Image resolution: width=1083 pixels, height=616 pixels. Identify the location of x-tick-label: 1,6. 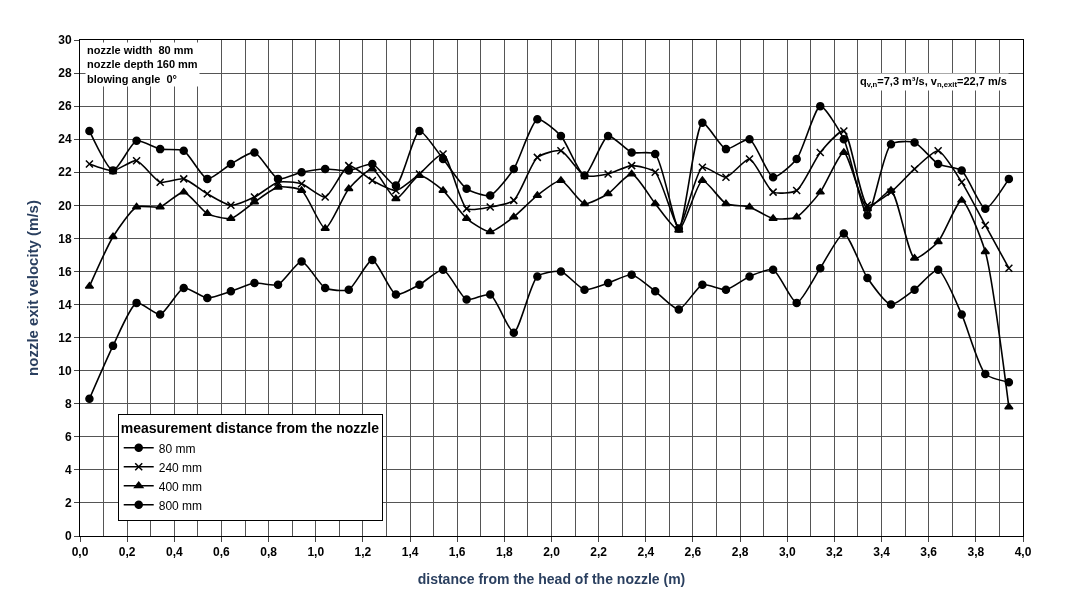
(457, 552).